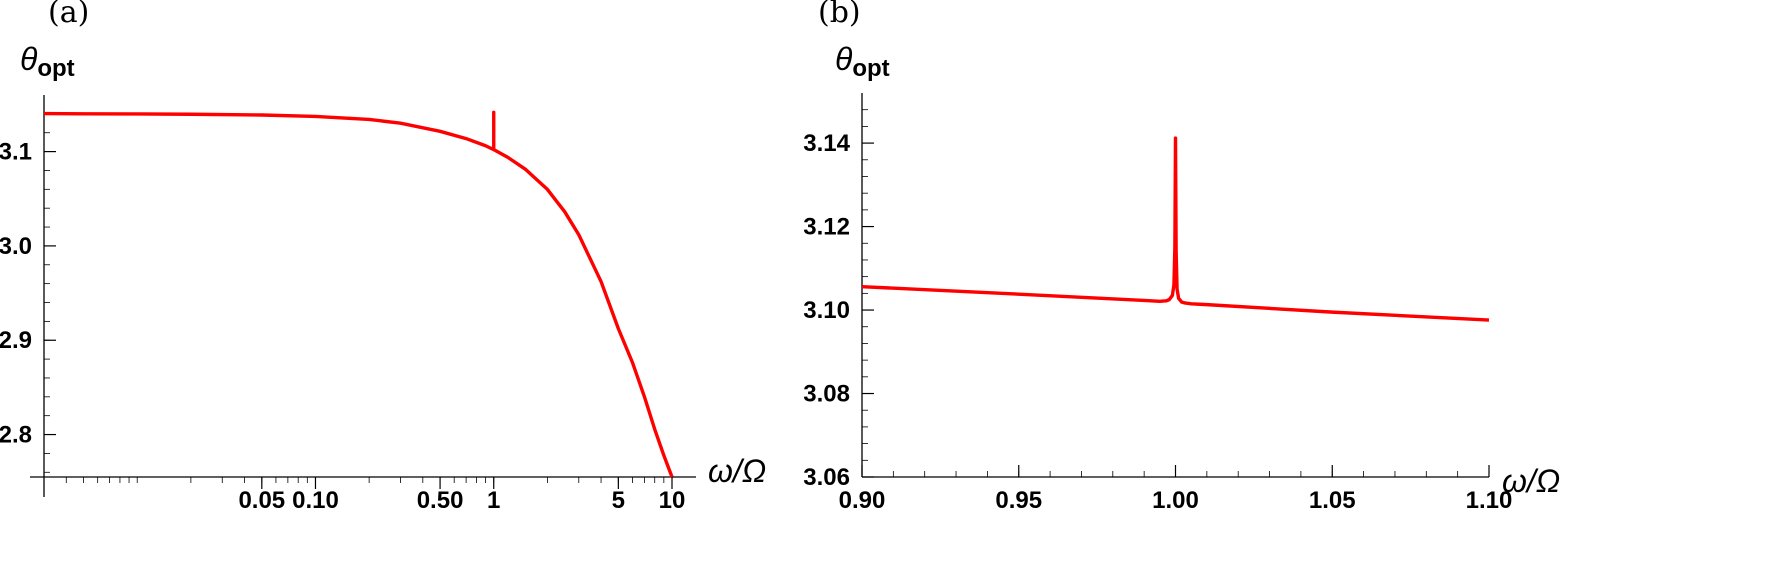  Describe the element at coordinates (826, 477) in the screenshot. I see `panel-b-y-tick-label: 3.06` at that location.